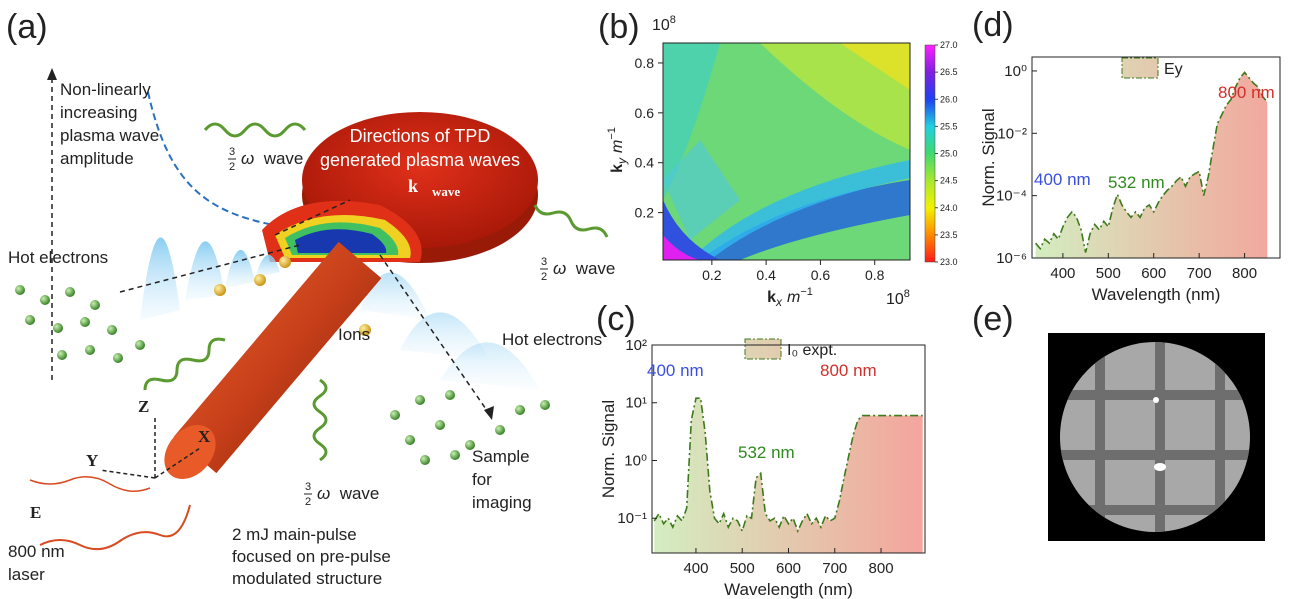 This screenshot has width=1290, height=599. Describe the element at coordinates (907, 294) in the screenshot. I see `exp: 8` at that location.